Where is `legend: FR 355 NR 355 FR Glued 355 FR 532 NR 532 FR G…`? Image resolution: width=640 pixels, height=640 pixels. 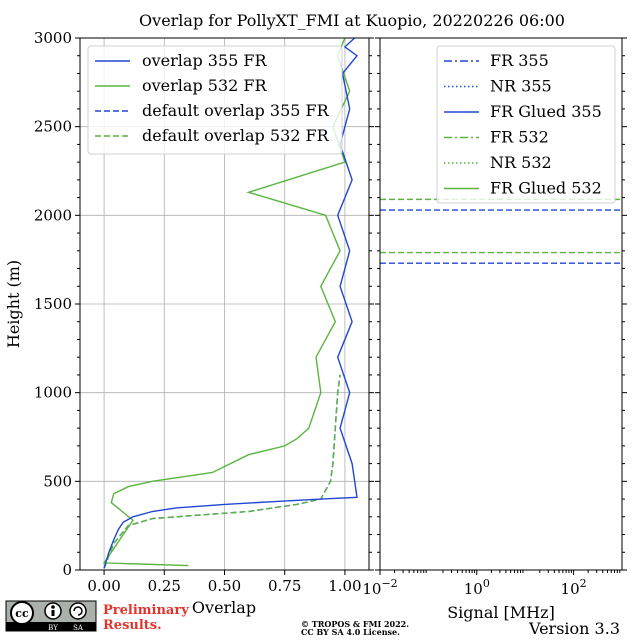
legend: FR 355 NR 355 FR Glued 355 FR 532 NR 532 FR G… is located at coordinates (526, 124).